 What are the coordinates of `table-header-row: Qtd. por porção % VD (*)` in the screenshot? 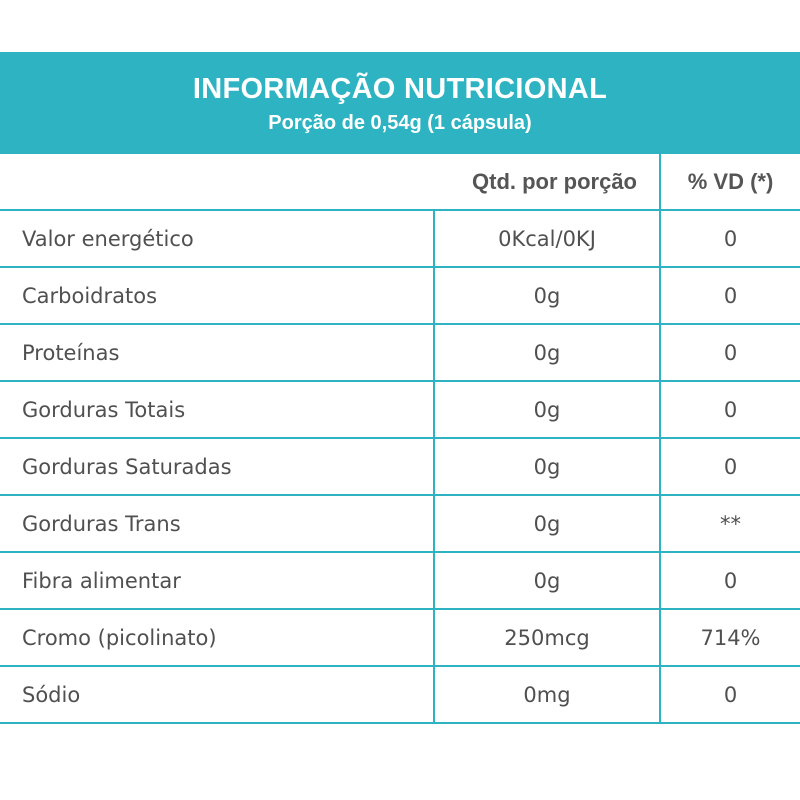 It's located at (400, 182).